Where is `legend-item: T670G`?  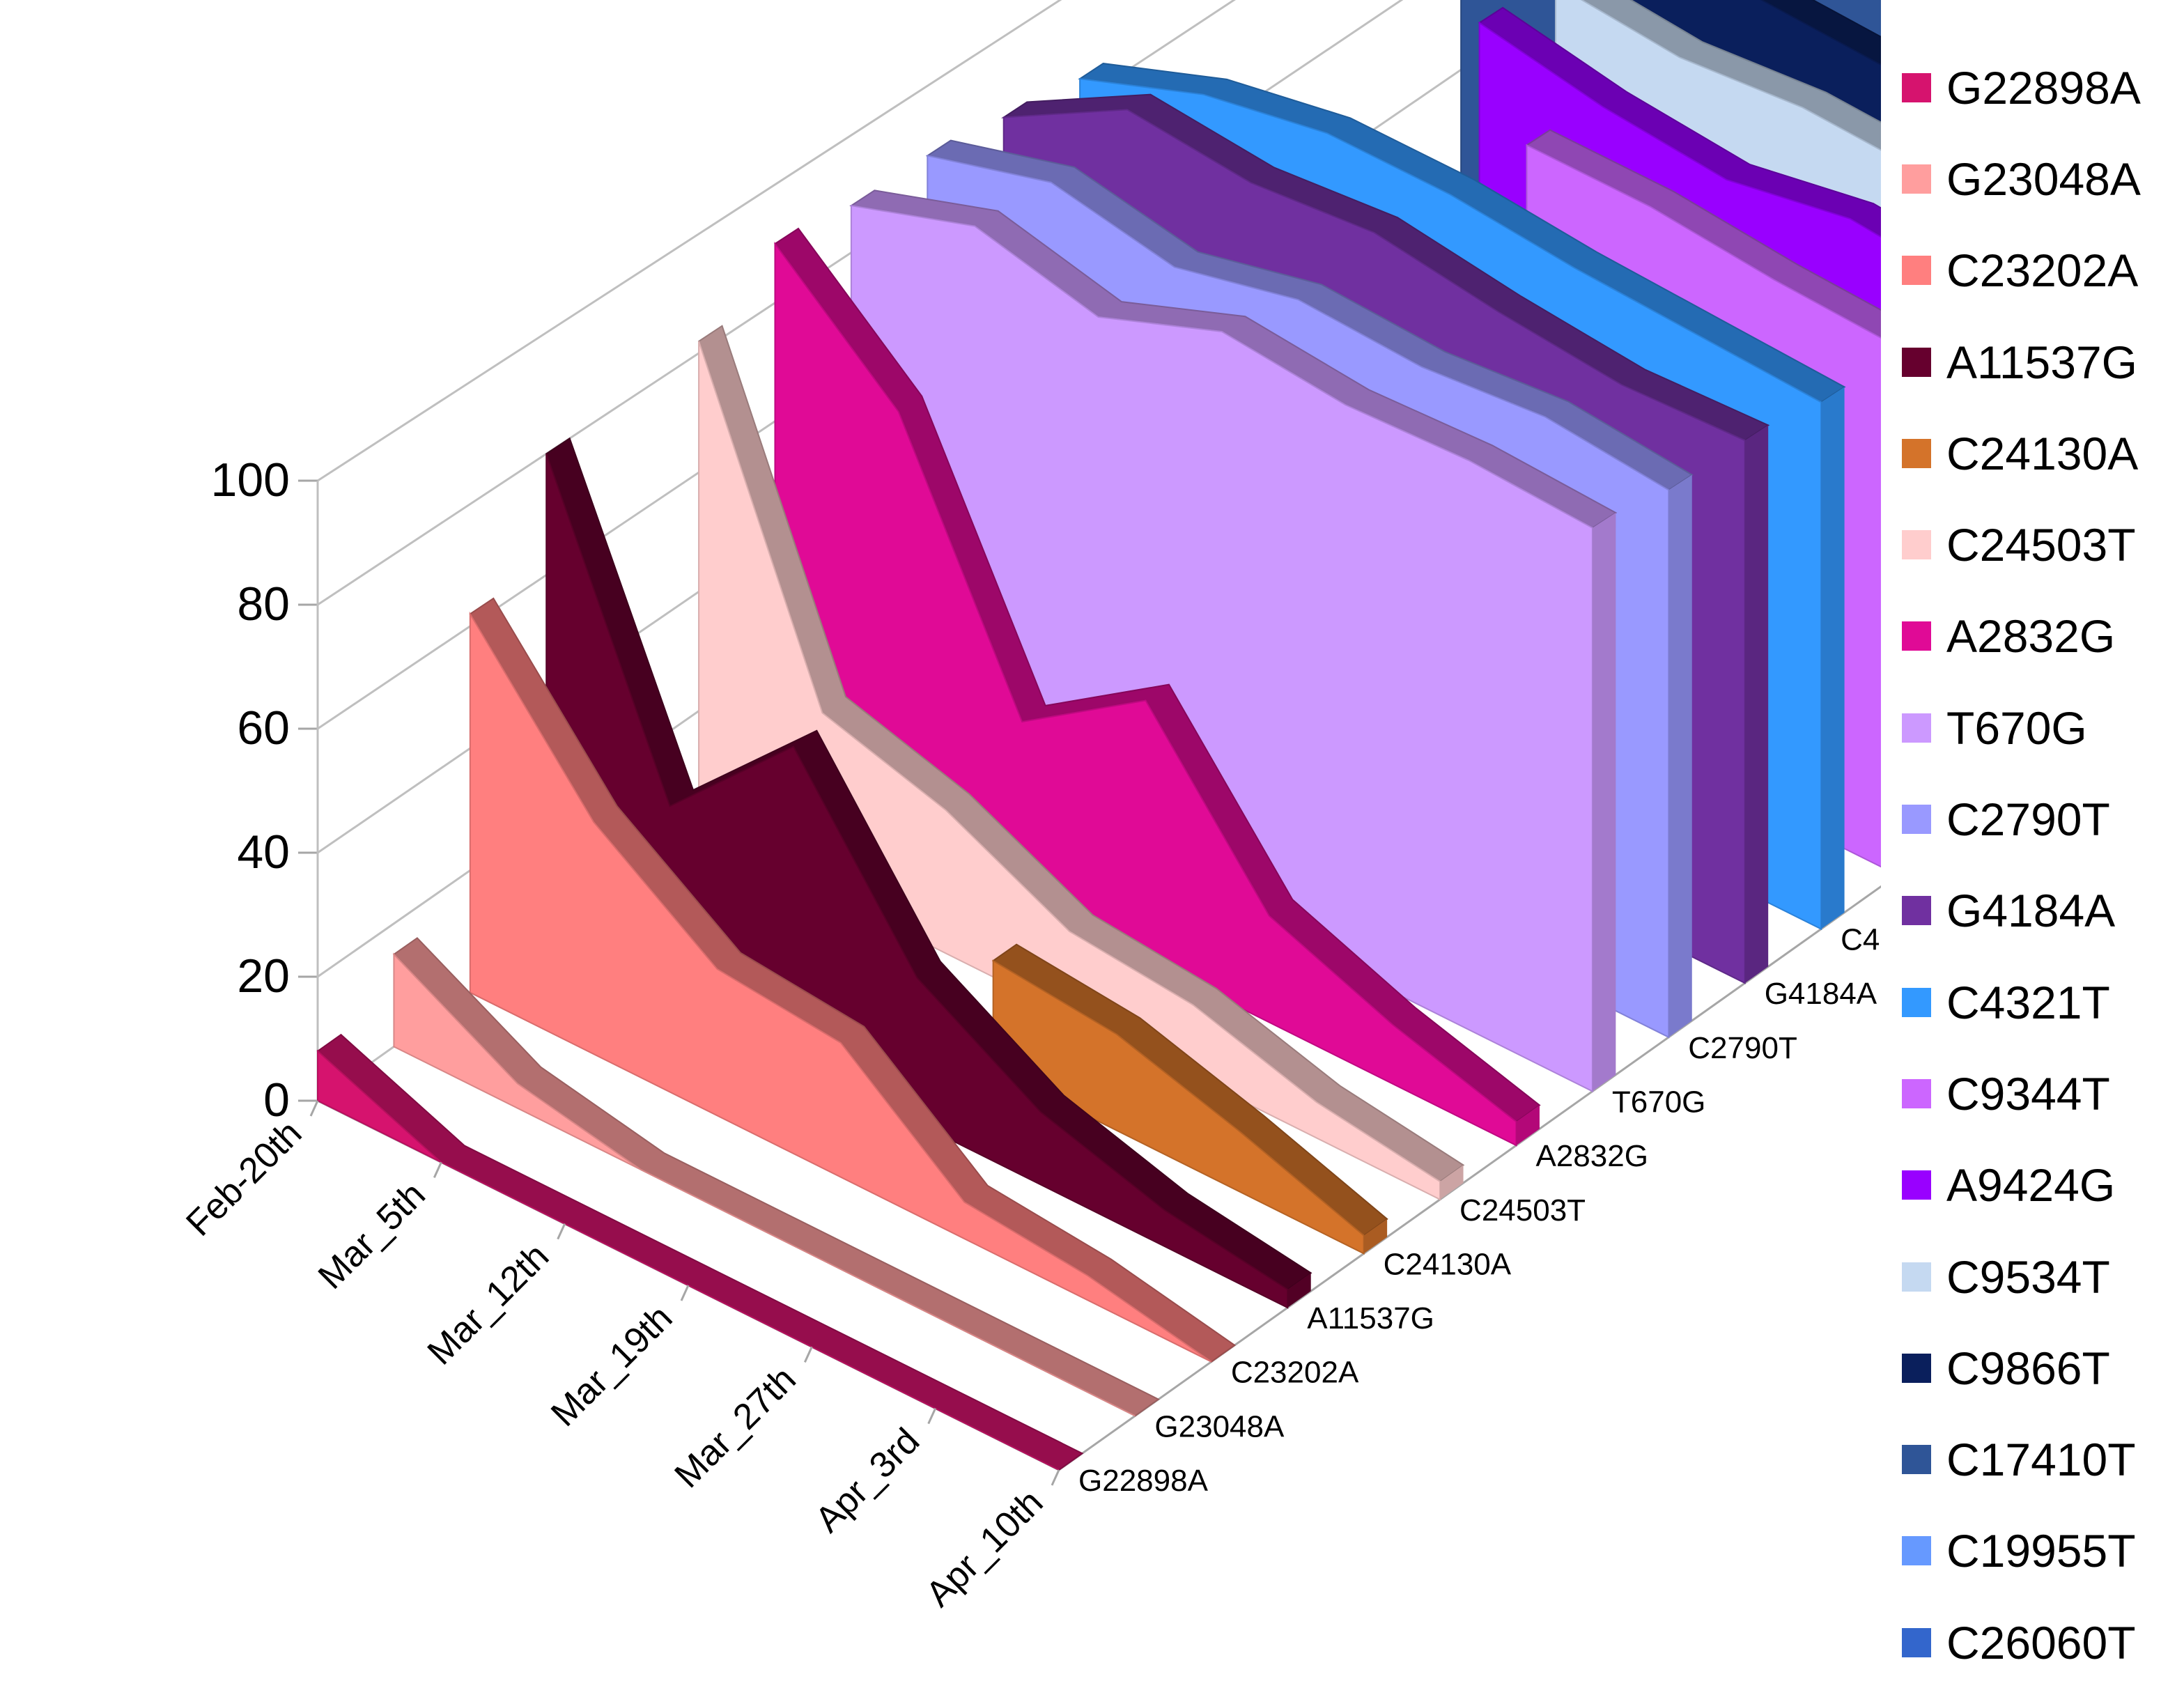 legend-item: T670G is located at coordinates (2041, 727).